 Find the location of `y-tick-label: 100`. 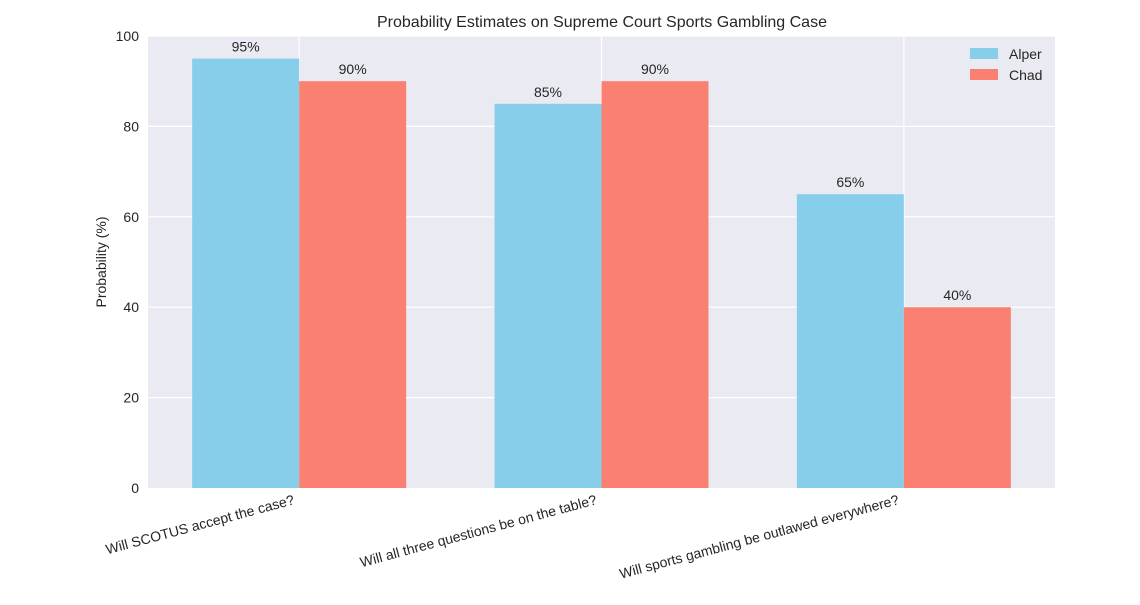

y-tick-label: 100 is located at coordinates (128, 36).